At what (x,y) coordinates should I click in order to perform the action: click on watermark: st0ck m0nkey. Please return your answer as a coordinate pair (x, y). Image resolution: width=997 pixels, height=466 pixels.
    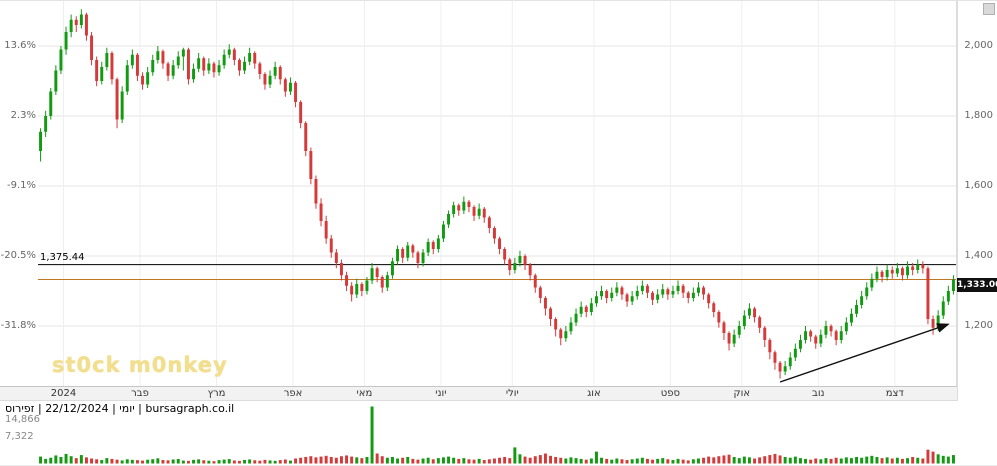
    Looking at the image, I should click on (140, 365).